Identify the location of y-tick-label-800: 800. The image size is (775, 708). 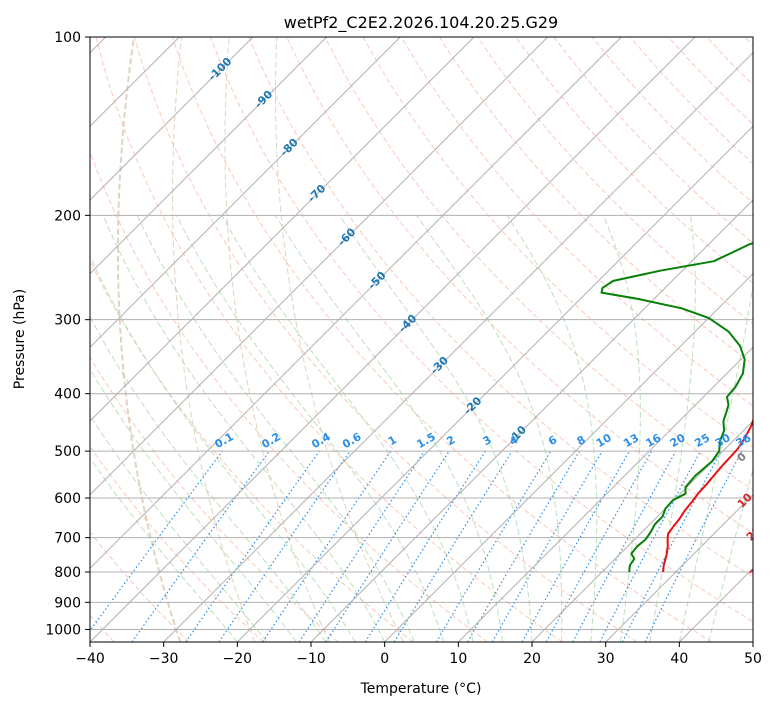
(67, 573).